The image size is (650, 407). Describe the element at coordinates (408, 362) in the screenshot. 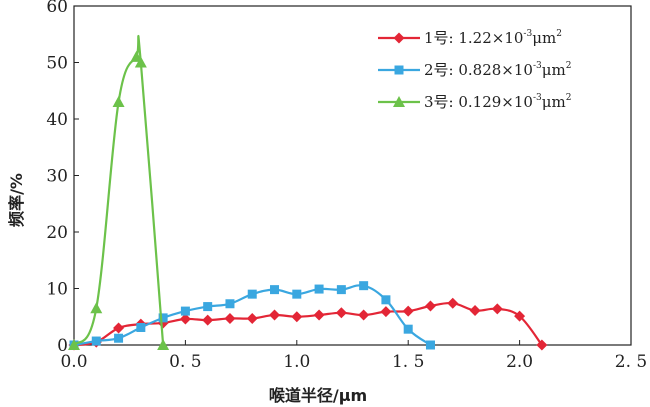

I see `x-tick-label: 1. 5` at that location.